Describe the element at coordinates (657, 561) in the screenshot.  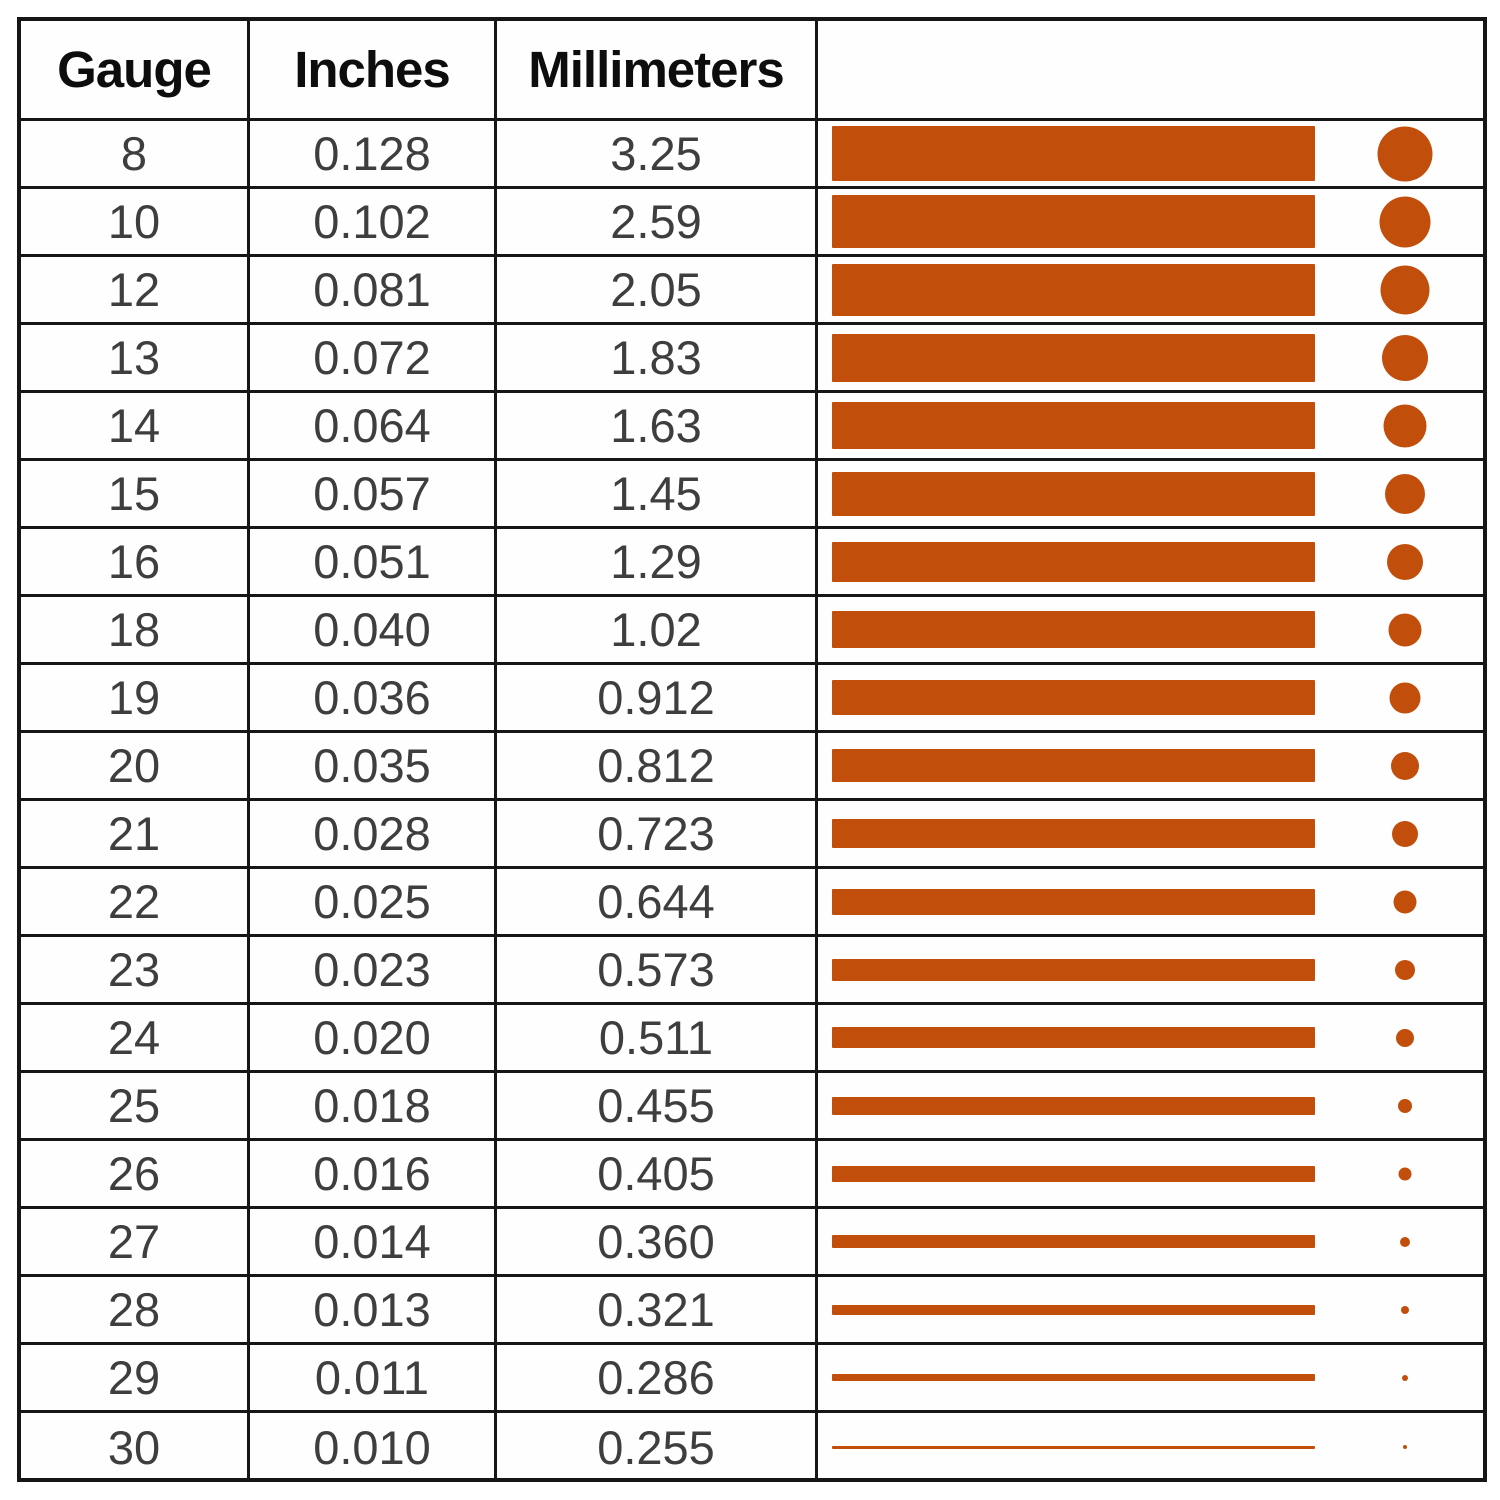
I see `millimeters-cell: 1.29` at that location.